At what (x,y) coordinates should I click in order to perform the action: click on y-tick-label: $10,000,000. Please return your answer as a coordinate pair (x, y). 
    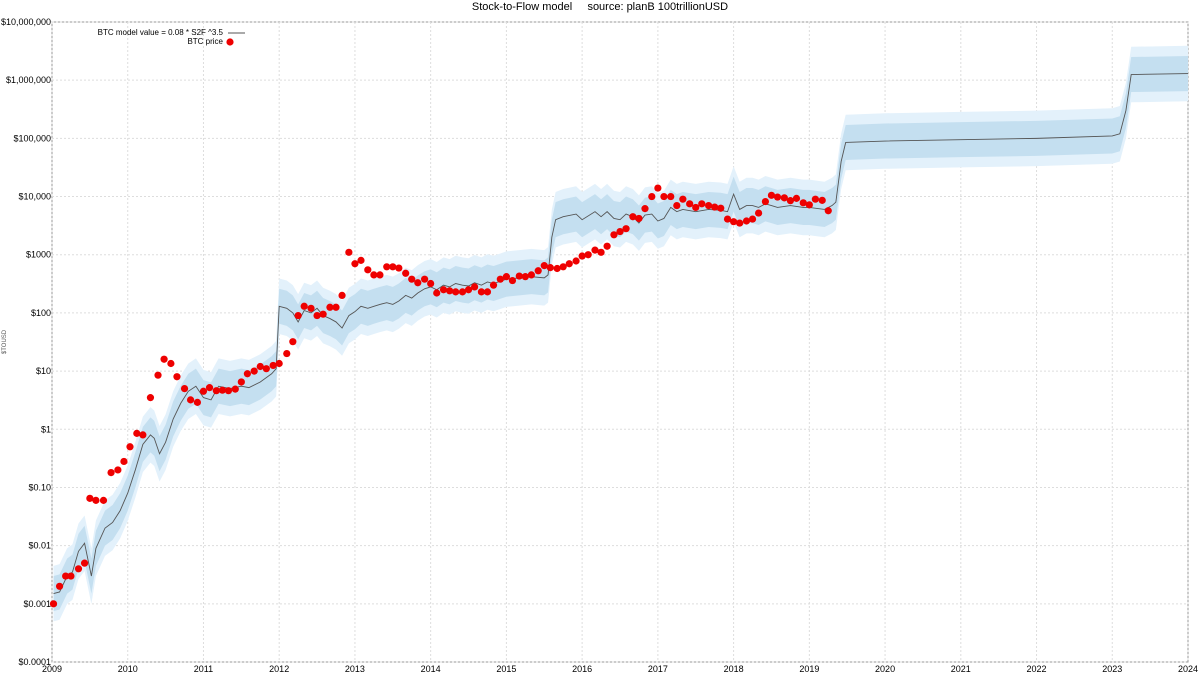
    Looking at the image, I should click on (26, 22).